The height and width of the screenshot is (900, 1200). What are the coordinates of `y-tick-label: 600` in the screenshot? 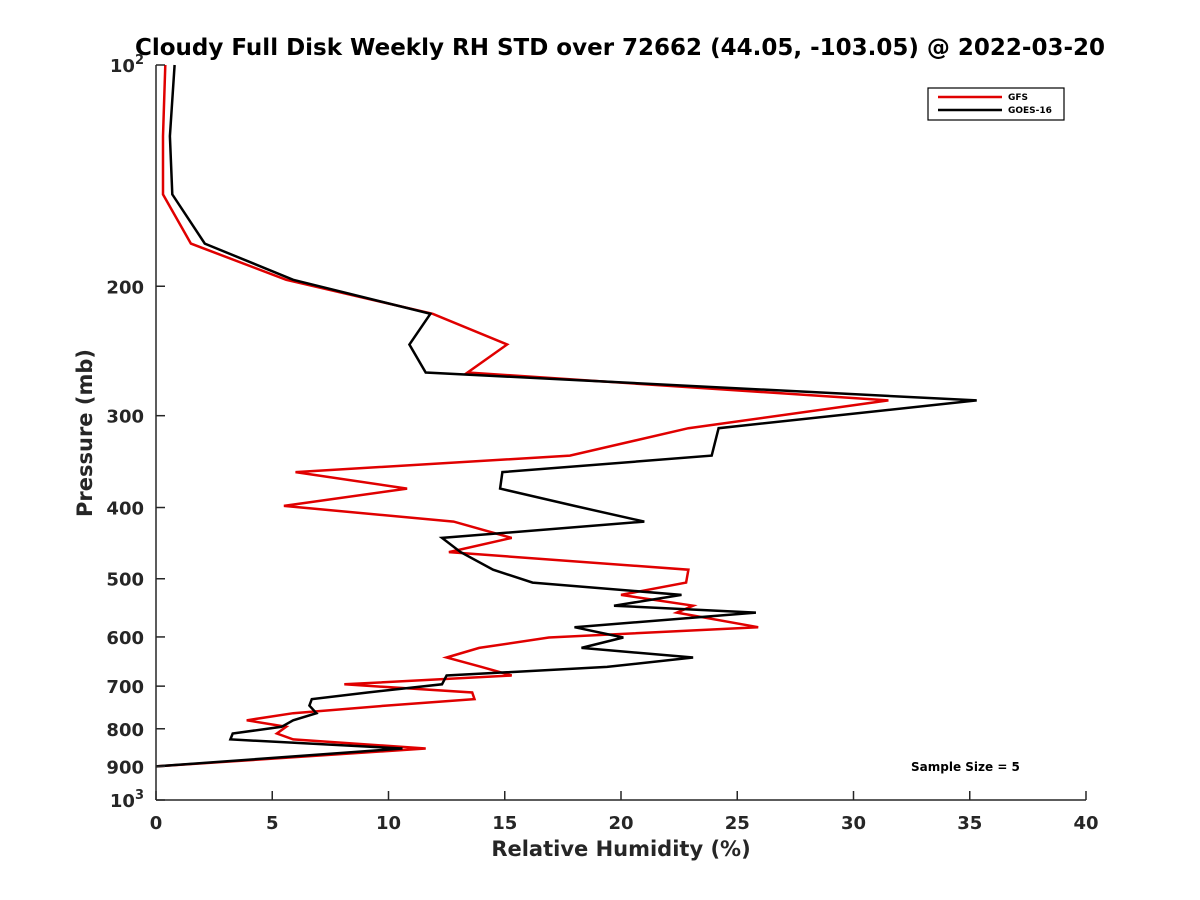 It's located at (125, 638).